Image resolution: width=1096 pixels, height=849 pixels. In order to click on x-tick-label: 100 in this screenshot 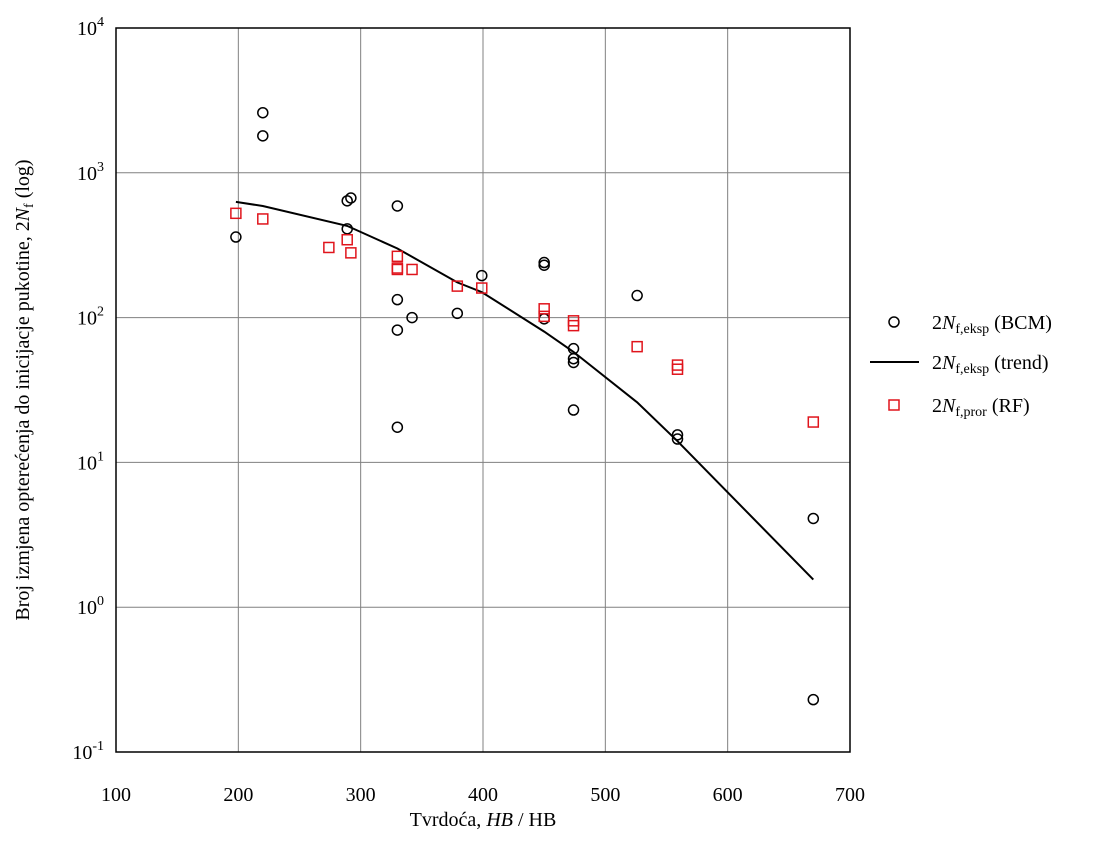, I will do `click(116, 795)`.